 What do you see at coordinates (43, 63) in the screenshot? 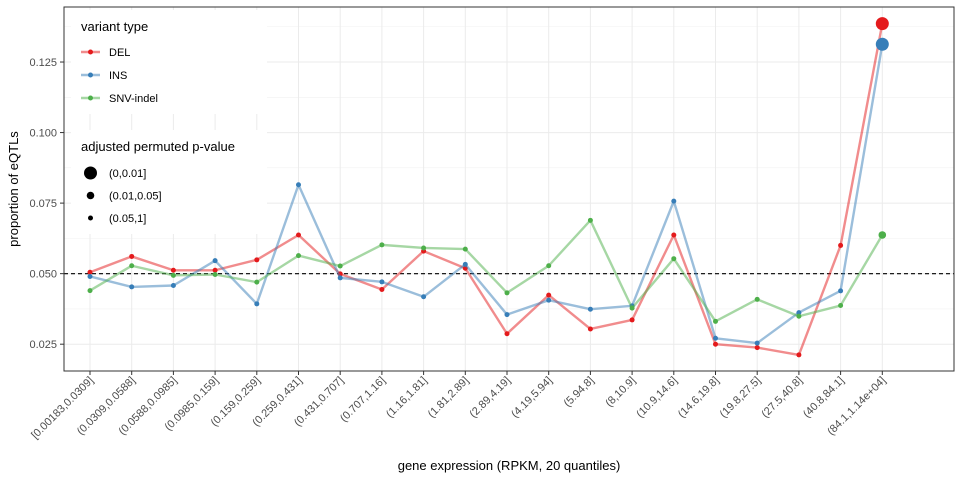
I see `y-tick-label: 0.125` at bounding box center [43, 63].